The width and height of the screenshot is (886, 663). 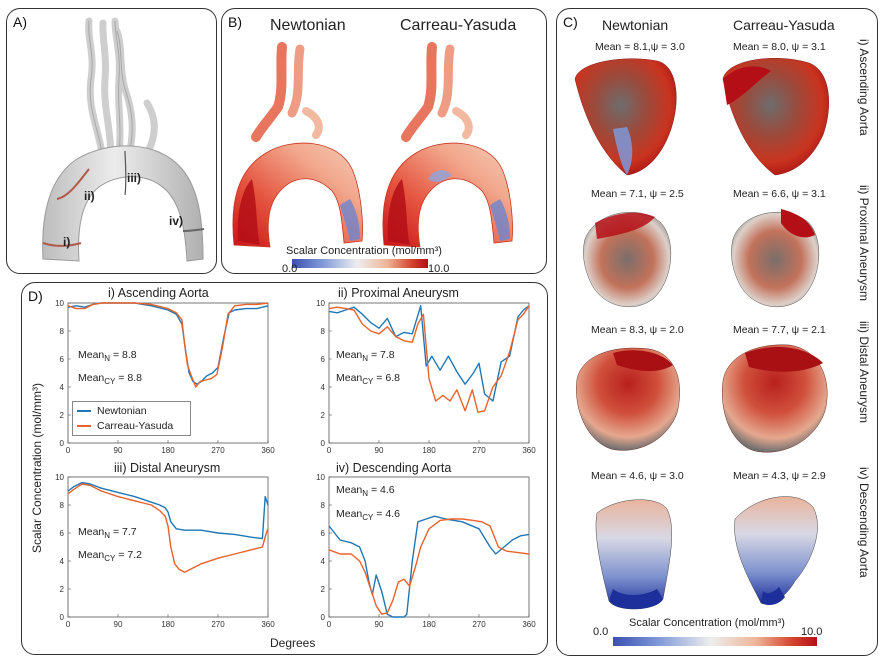 I want to click on legend-label-newtonian: Newtonian, so click(x=122, y=411).